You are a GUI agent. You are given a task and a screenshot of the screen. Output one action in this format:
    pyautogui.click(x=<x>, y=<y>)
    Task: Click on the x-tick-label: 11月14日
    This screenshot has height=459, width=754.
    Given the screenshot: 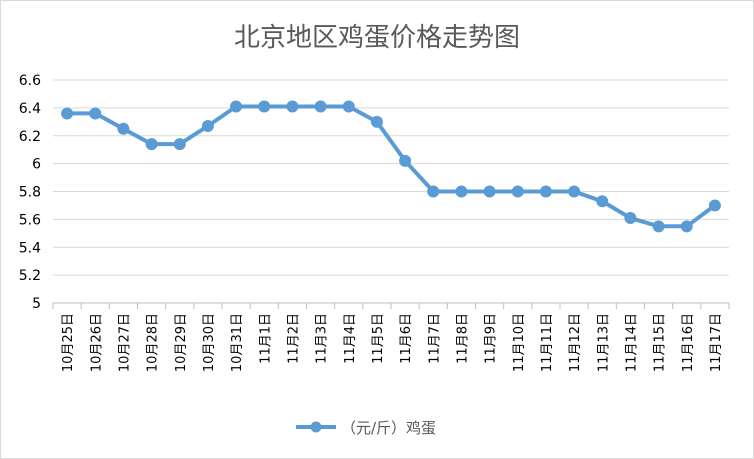 What is the action you would take?
    pyautogui.click(x=631, y=342)
    